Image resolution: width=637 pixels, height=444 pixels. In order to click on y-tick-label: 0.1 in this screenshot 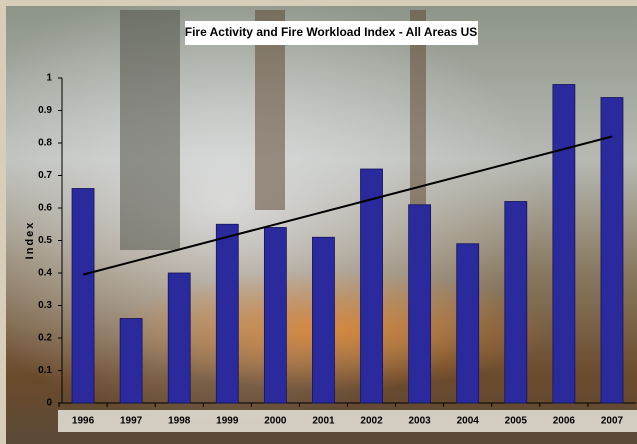, I will do `click(45, 370)`.